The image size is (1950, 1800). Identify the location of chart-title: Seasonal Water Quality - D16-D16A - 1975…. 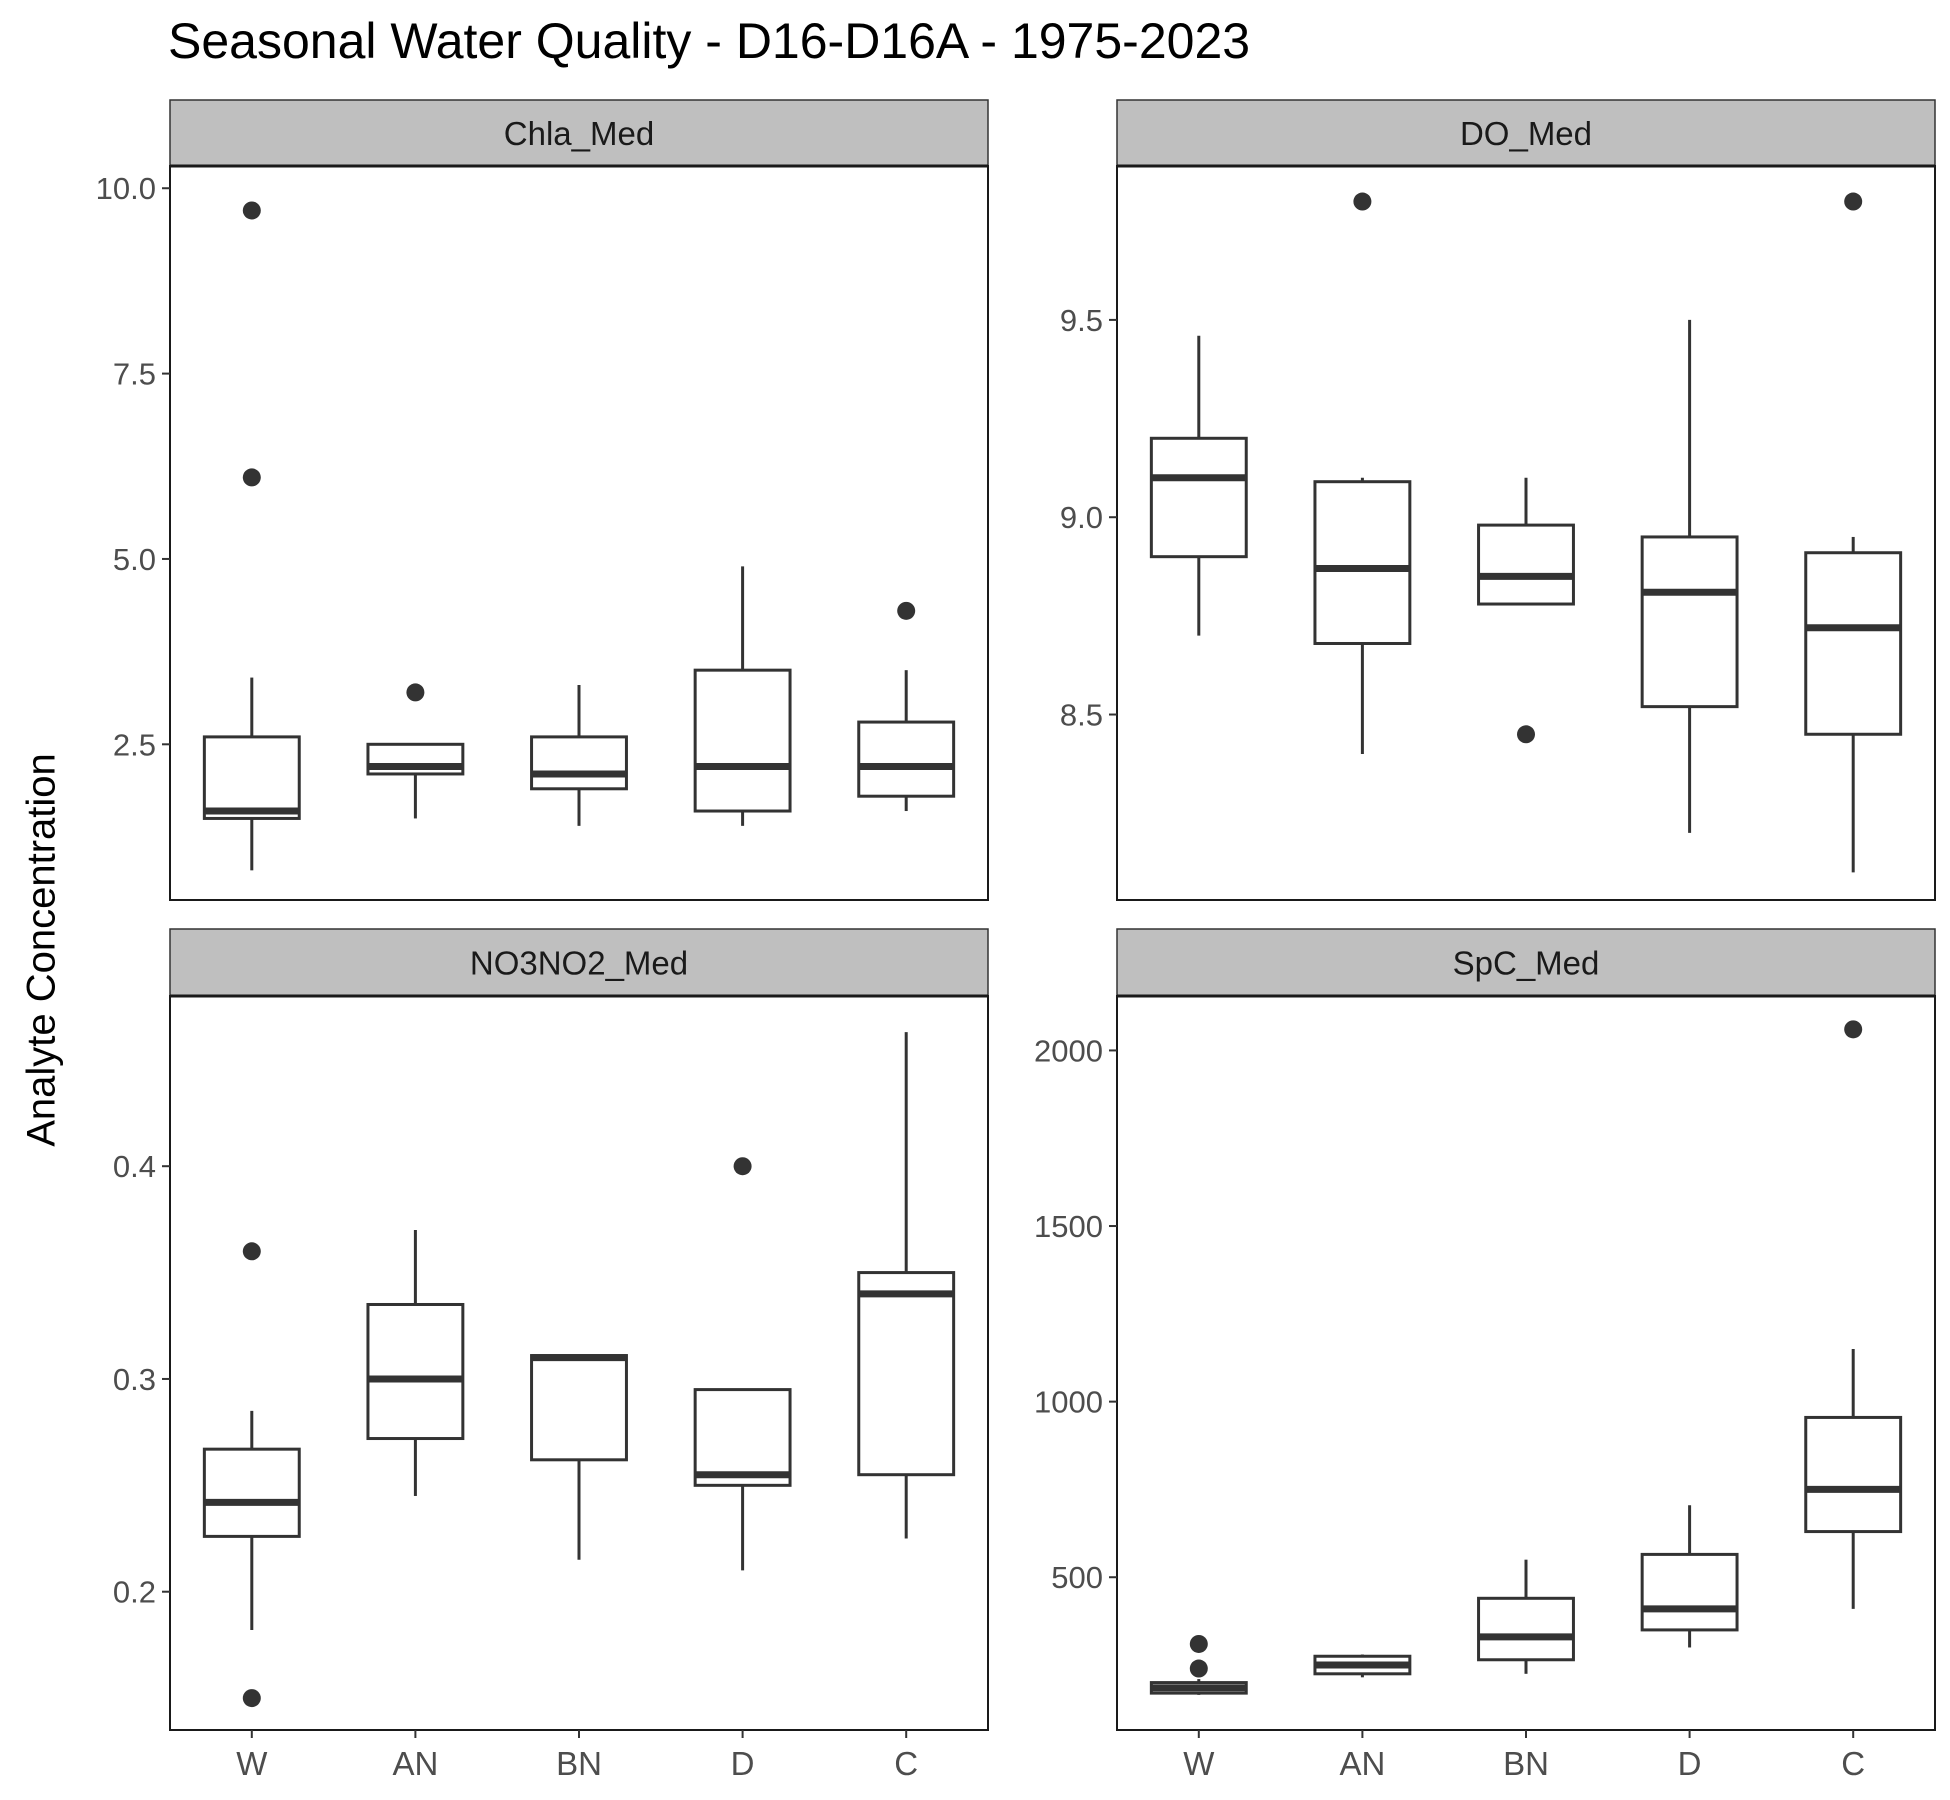
(709, 41).